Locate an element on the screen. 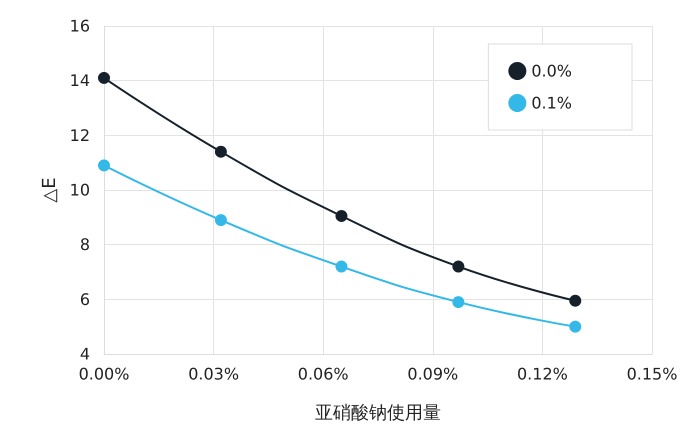 The width and height of the screenshot is (692, 440). x-tick-label: 0.03% is located at coordinates (214, 374).